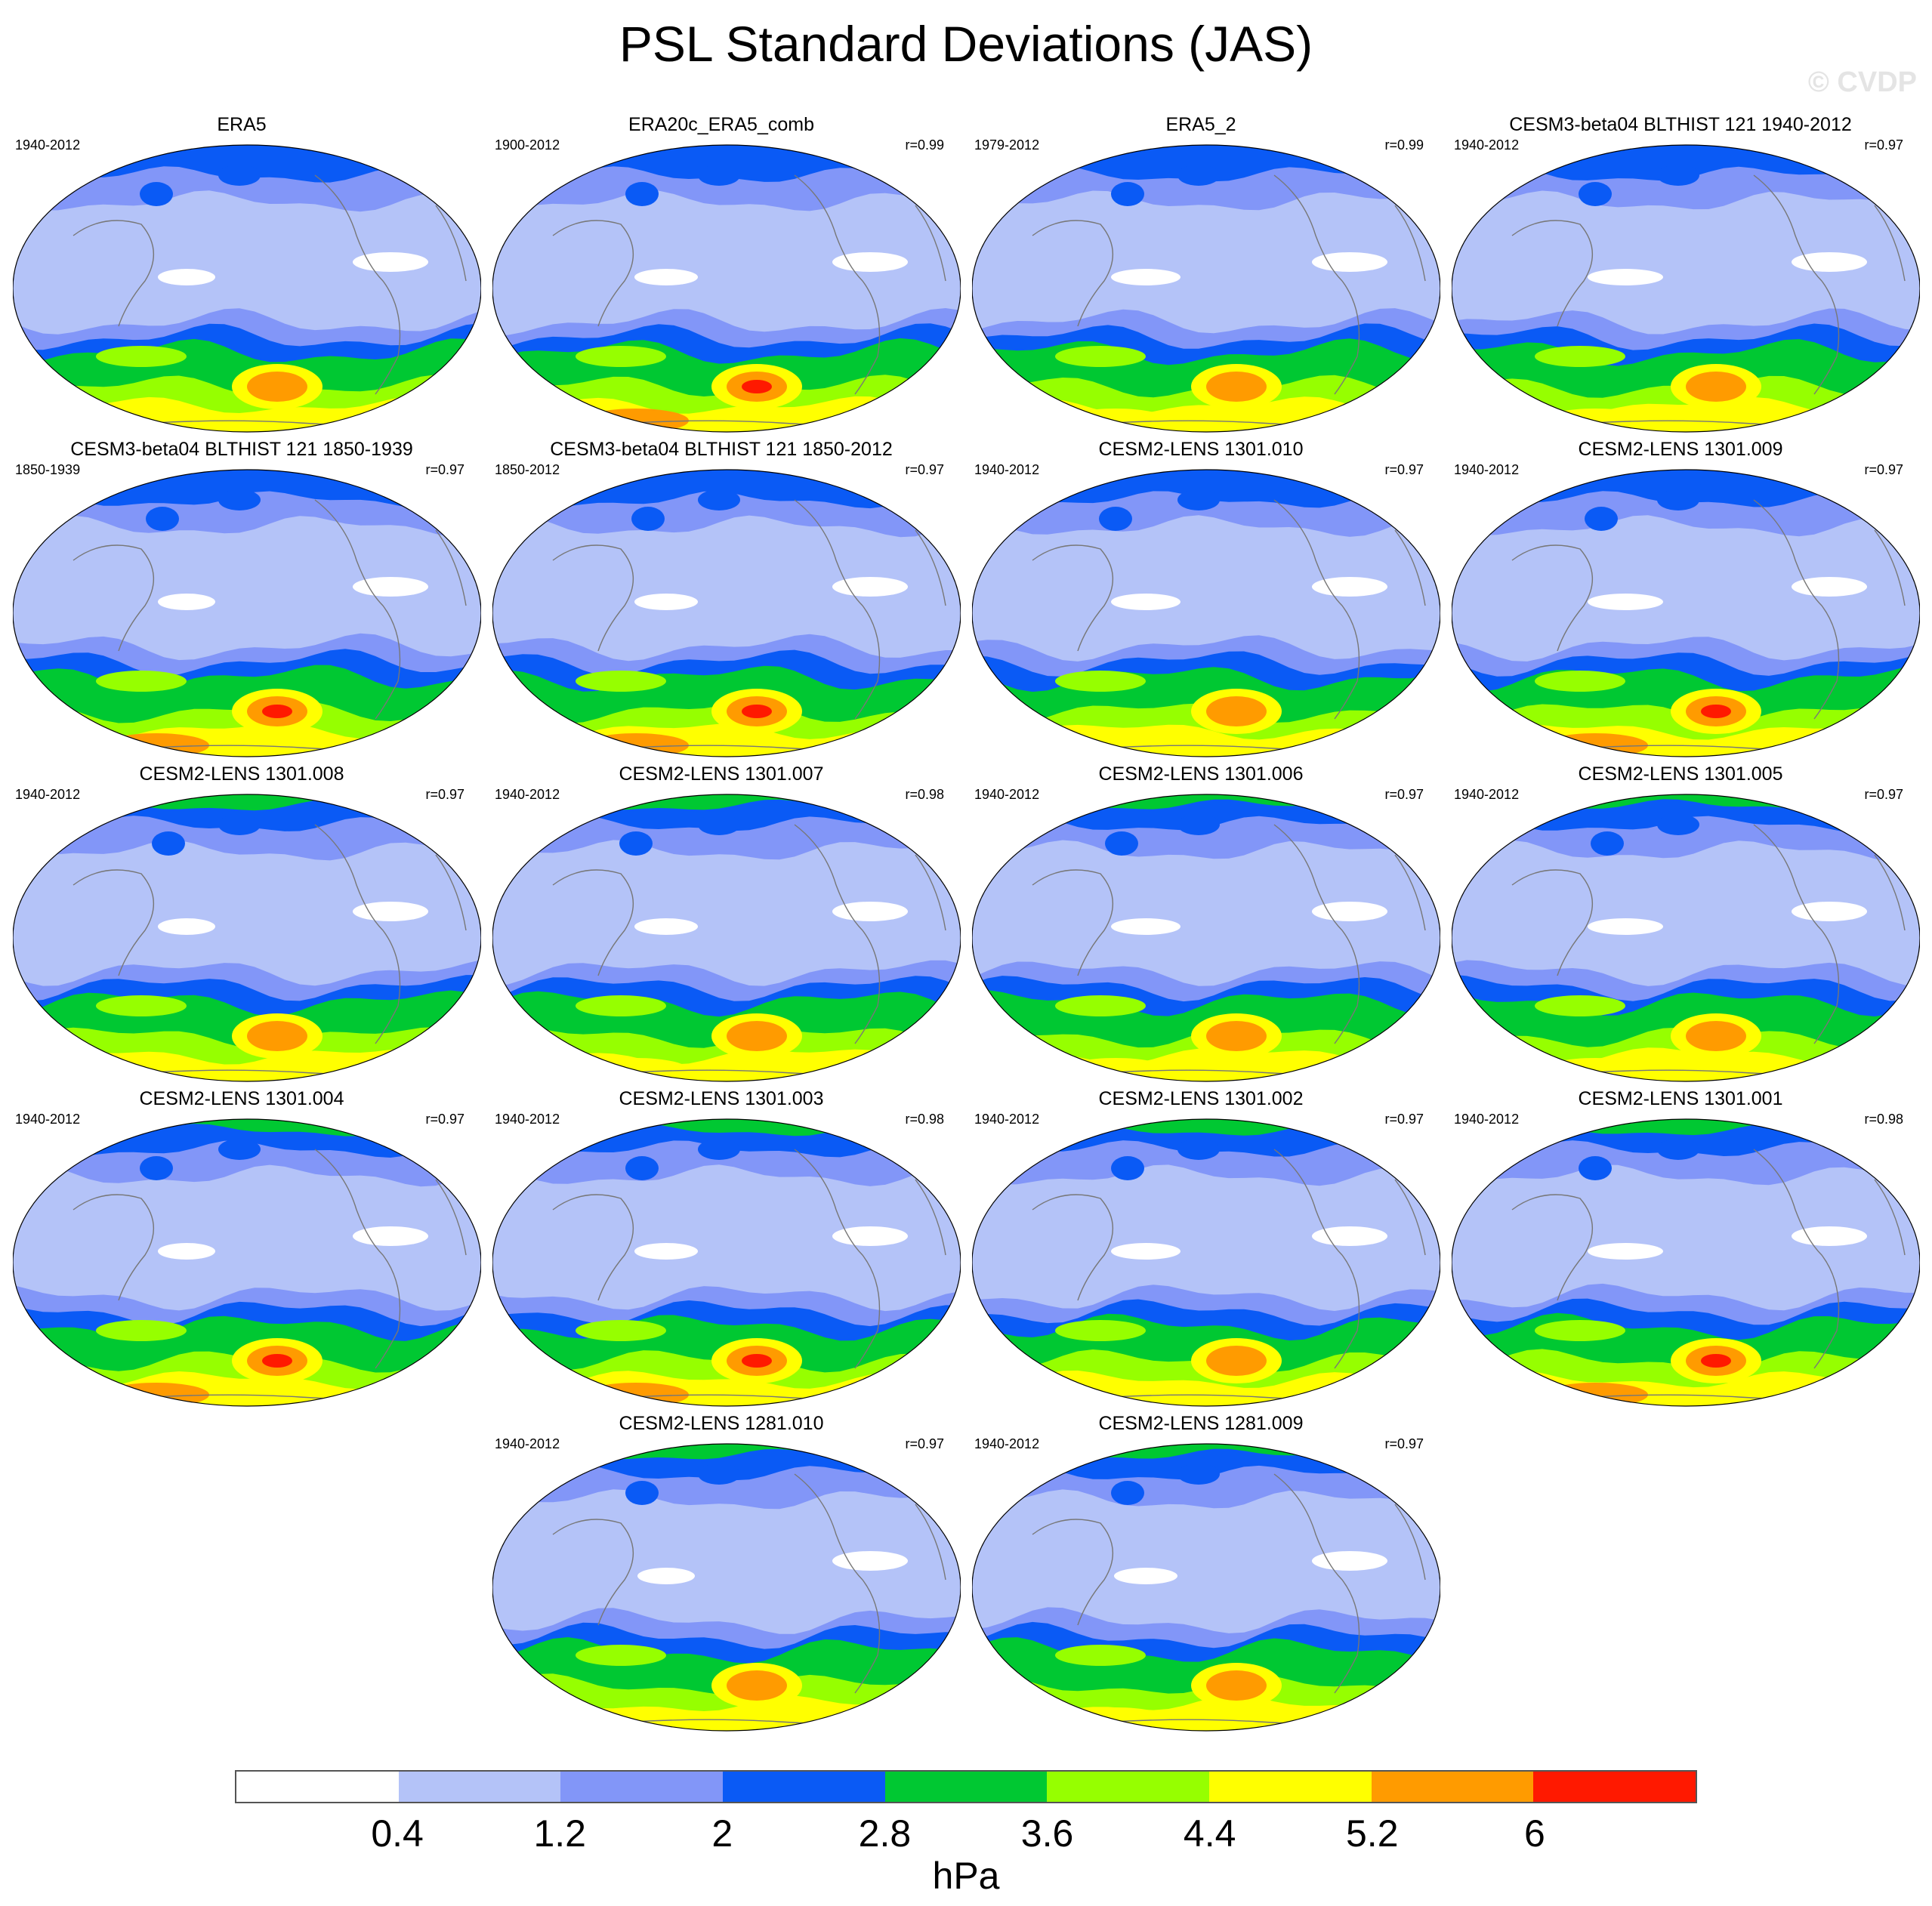 The height and width of the screenshot is (1906, 1932). What do you see at coordinates (1201, 1423) in the screenshot?
I see `panel-title: CESM2-LENS 1281.009` at bounding box center [1201, 1423].